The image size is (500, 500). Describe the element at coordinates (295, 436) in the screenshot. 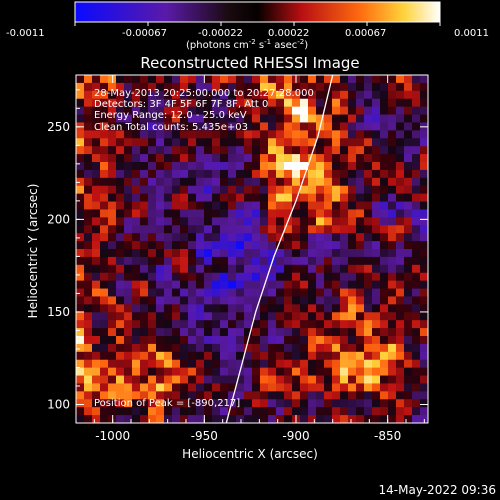

I see `x-tick-label: -900` at that location.